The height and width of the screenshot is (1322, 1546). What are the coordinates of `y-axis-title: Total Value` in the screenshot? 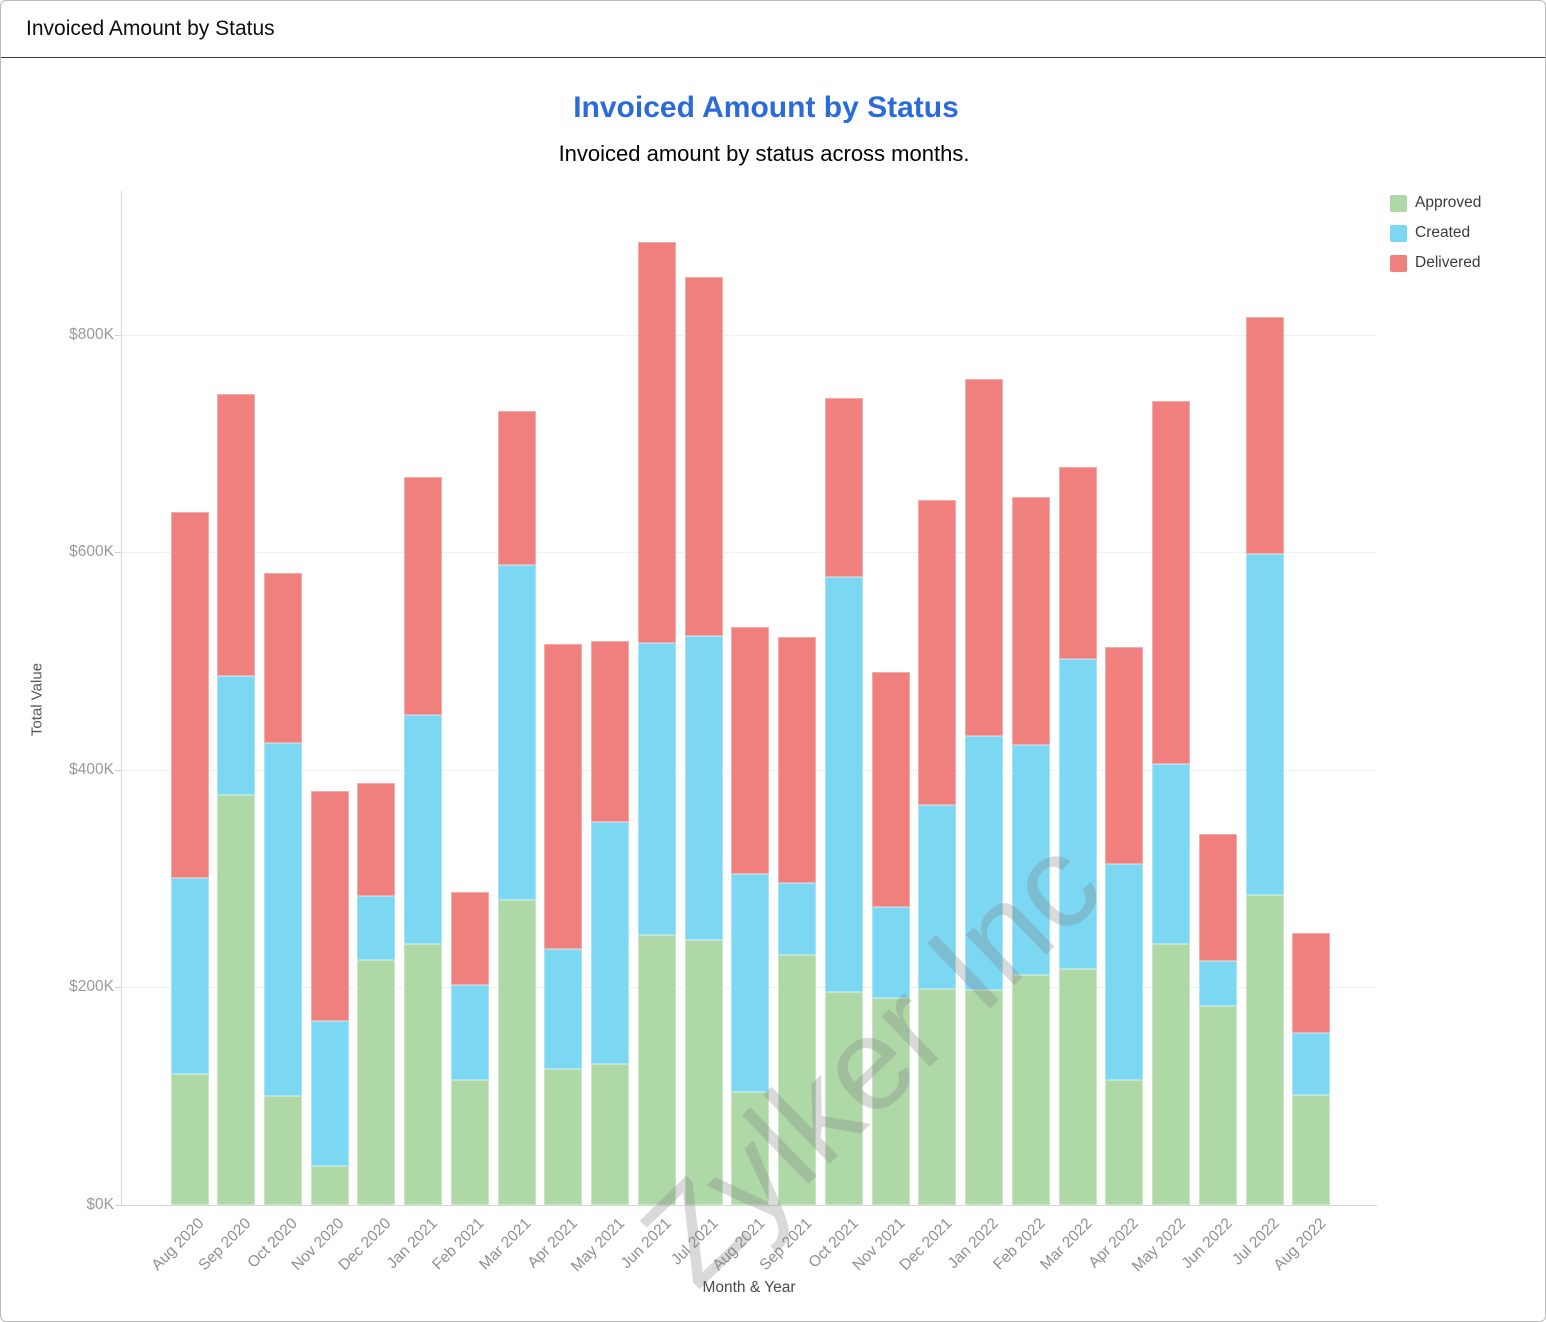 It's located at (37, 699).